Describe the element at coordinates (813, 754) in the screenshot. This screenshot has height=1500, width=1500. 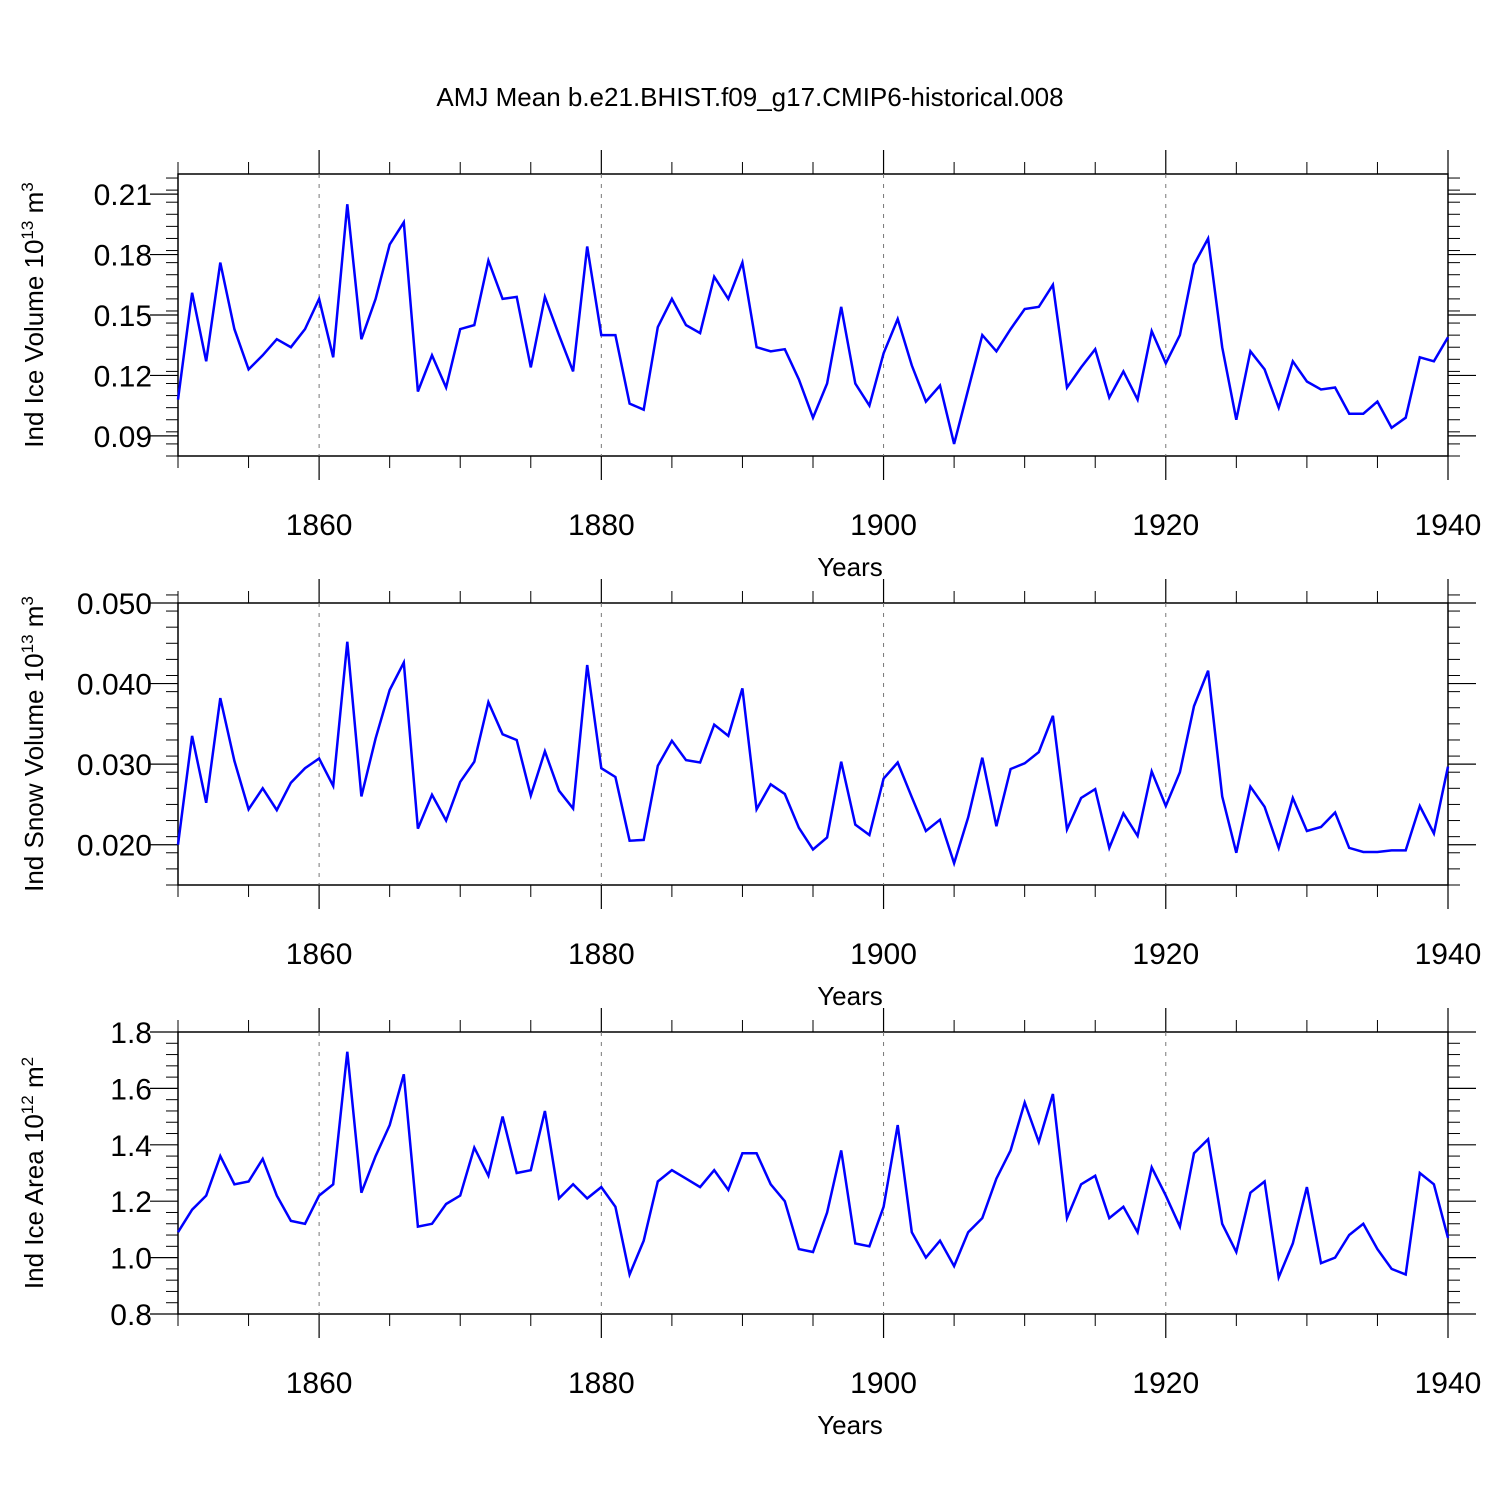
I see `series-line-snow-volume` at that location.